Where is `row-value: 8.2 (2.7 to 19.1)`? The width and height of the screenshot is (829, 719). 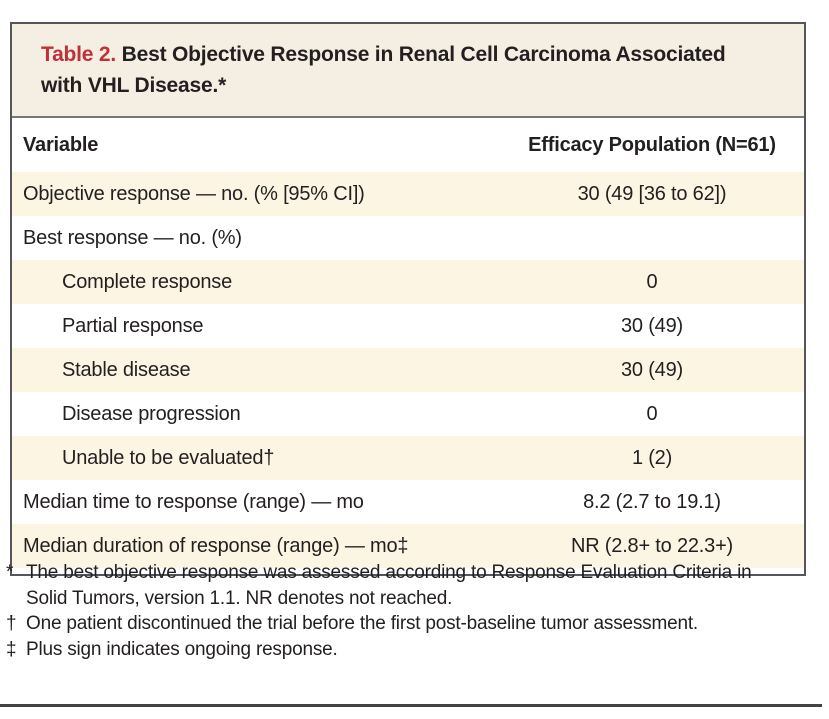
row-value: 8.2 (2.7 to 19.1) is located at coordinates (652, 501).